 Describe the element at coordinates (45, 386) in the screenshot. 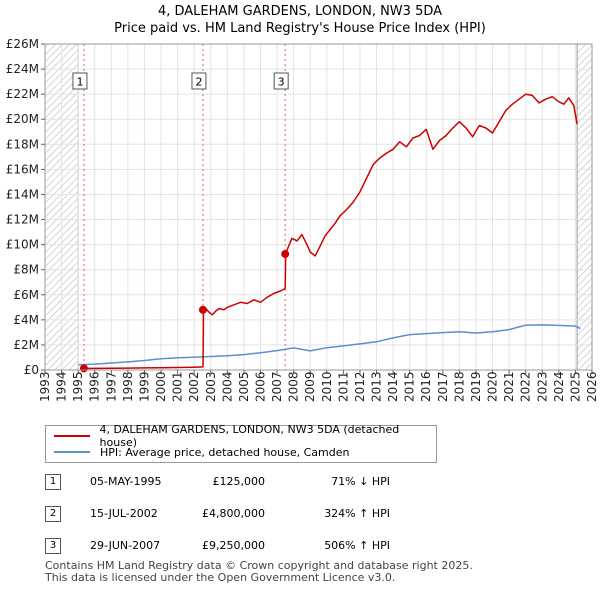

I see `x-tick-label: 1993` at that location.